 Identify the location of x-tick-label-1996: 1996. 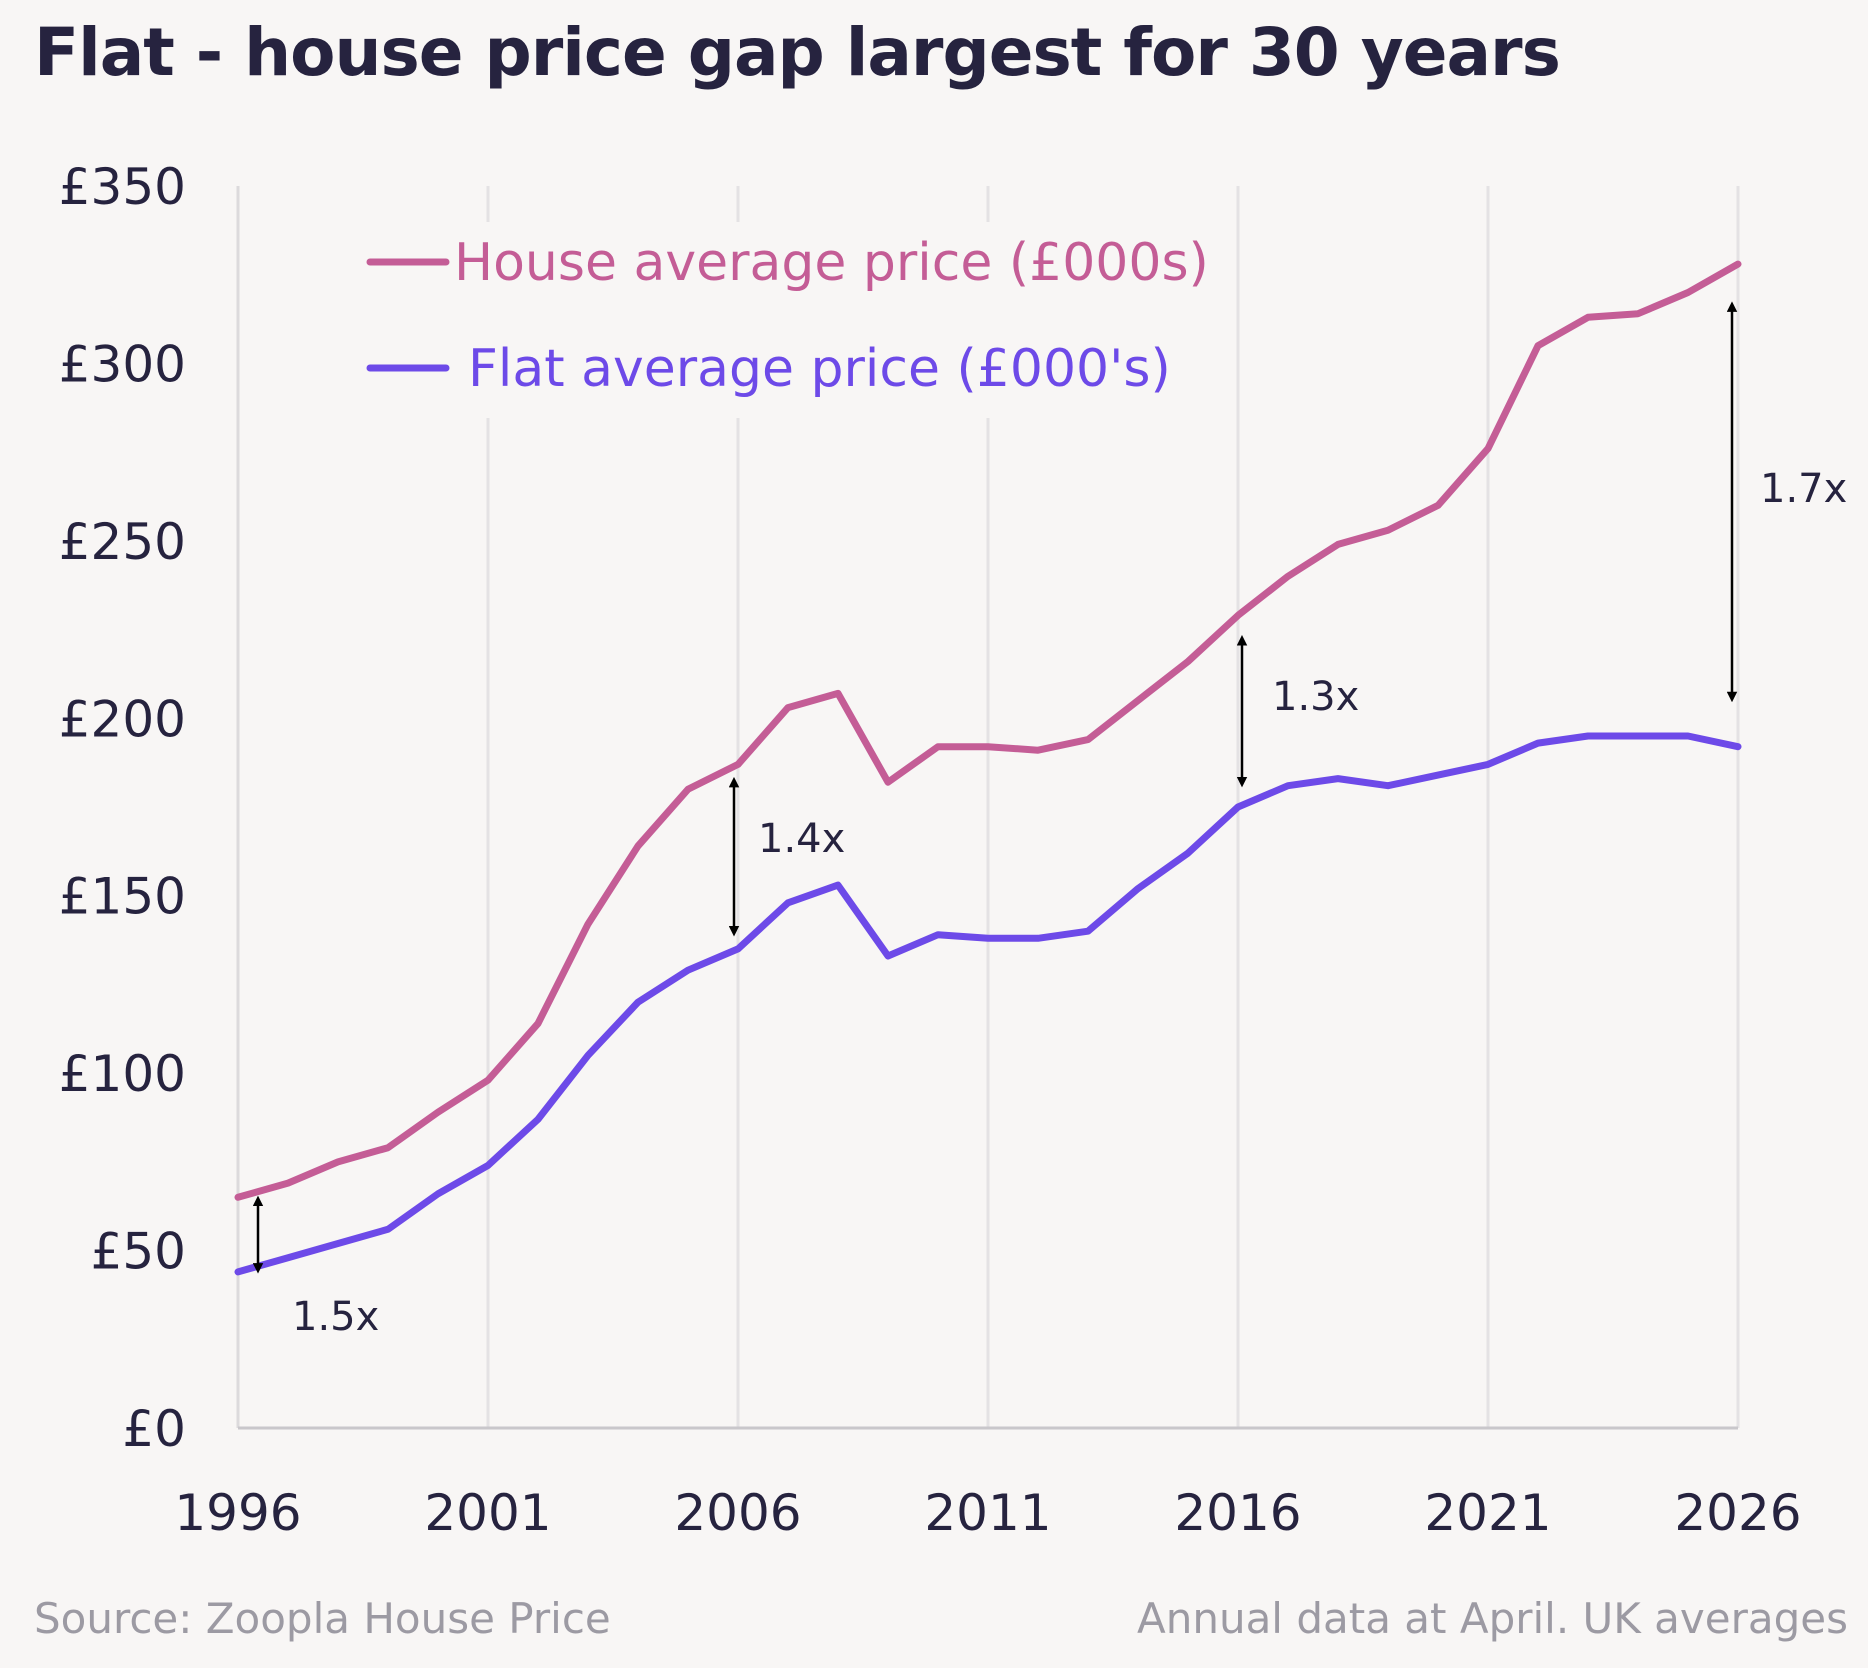
(237, 1513).